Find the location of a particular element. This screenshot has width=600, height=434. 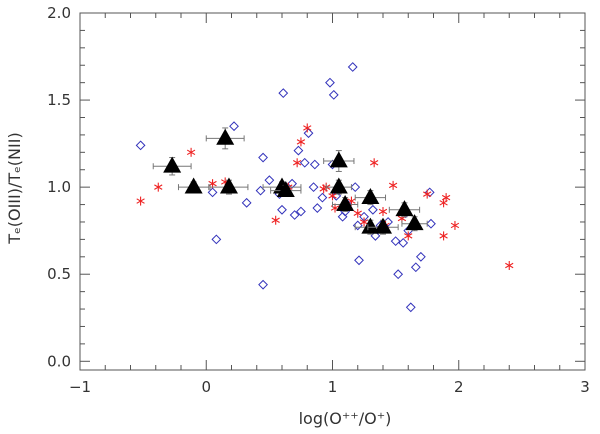

x-tick-label: 1 is located at coordinates (333, 387).